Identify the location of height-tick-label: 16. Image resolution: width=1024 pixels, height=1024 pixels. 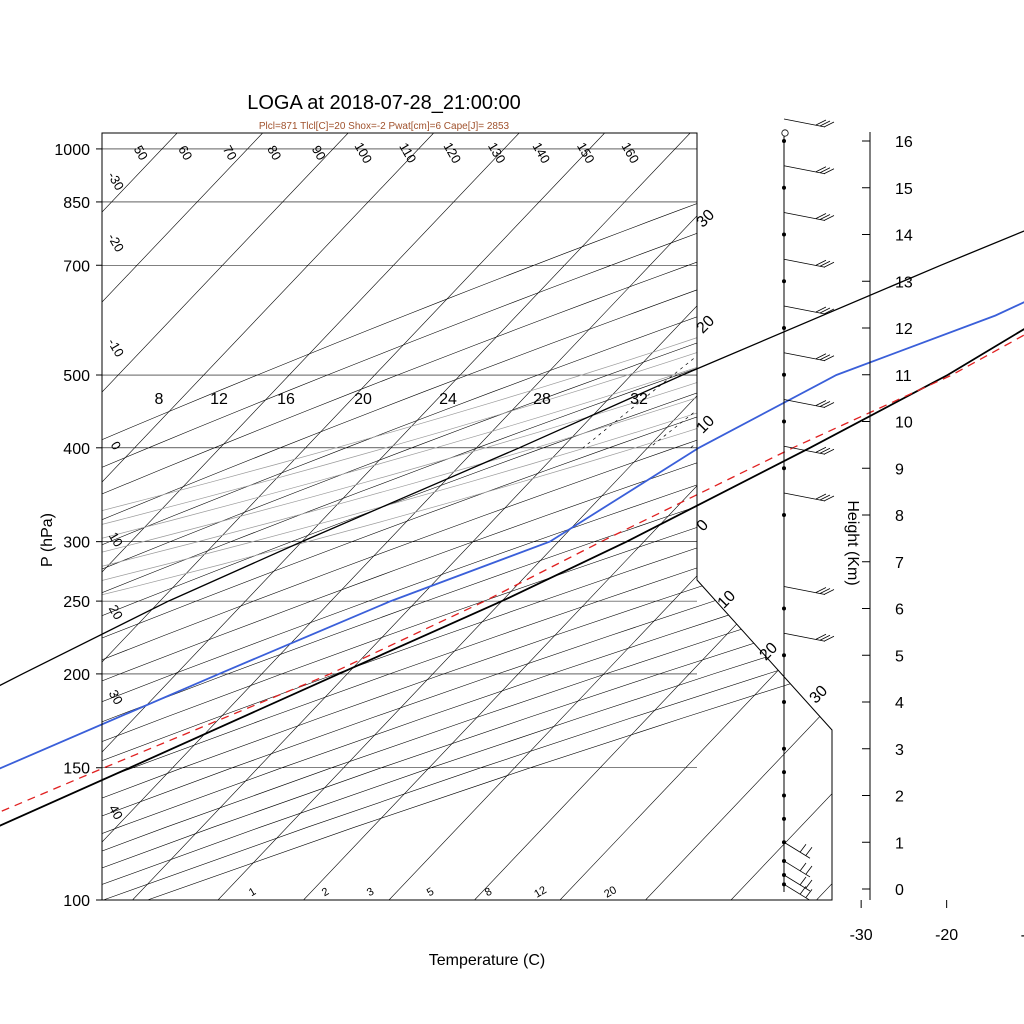
(904, 142).